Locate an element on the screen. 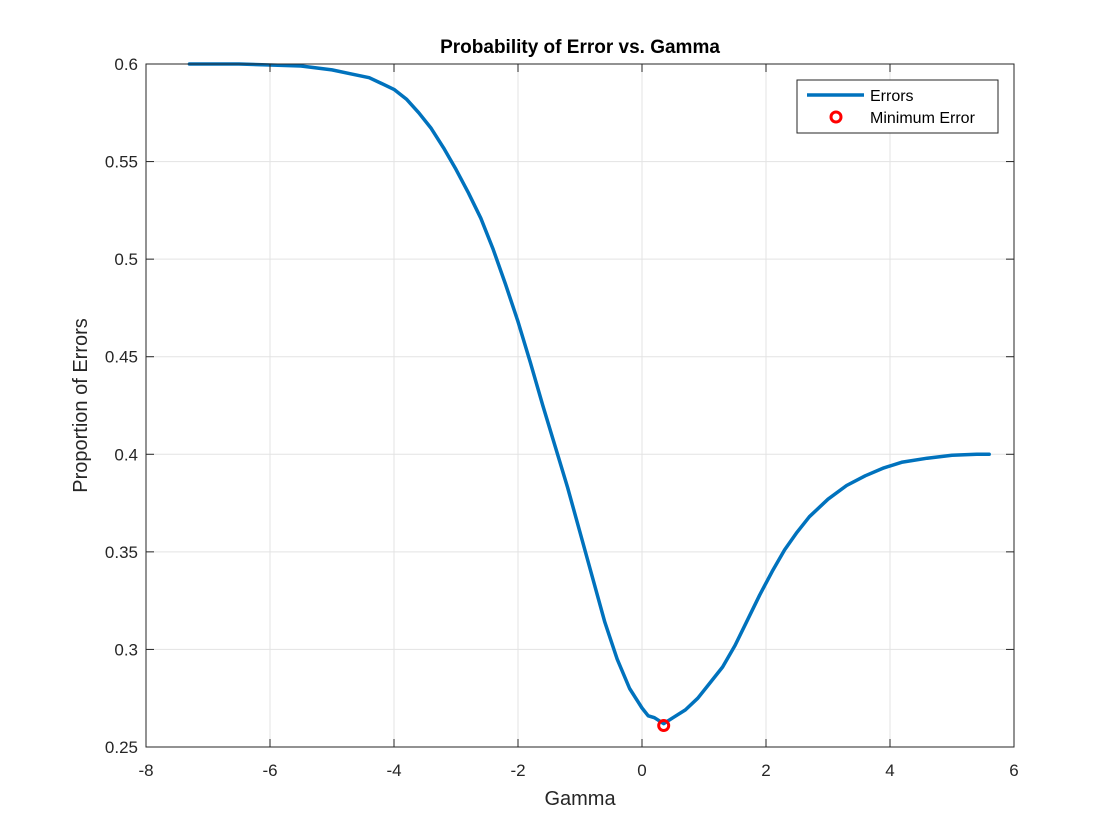  legend-label-minimum-error: Minimum Error is located at coordinates (923, 118).